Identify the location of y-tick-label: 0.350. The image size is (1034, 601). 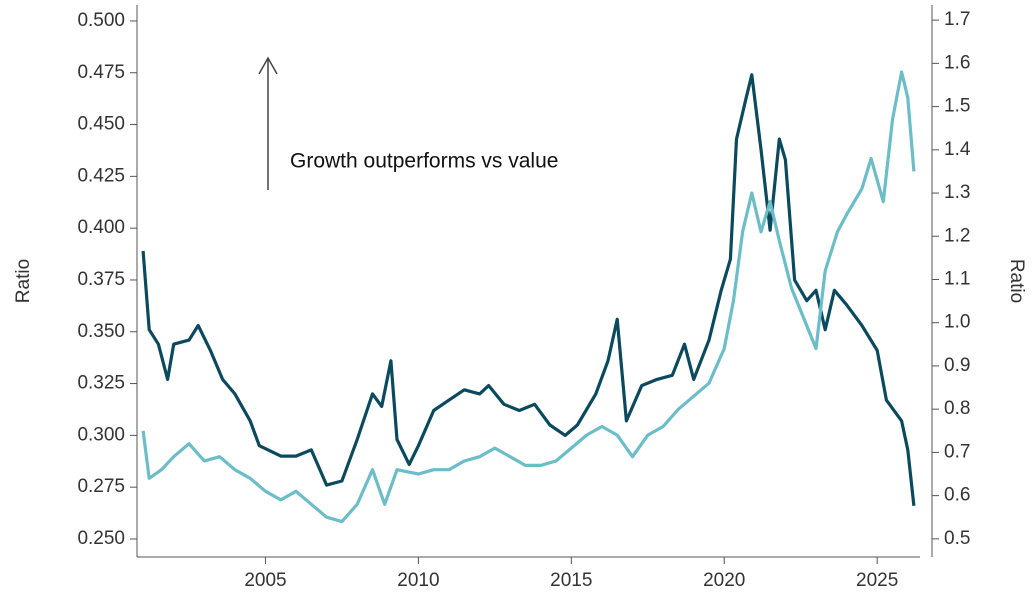
(101, 331).